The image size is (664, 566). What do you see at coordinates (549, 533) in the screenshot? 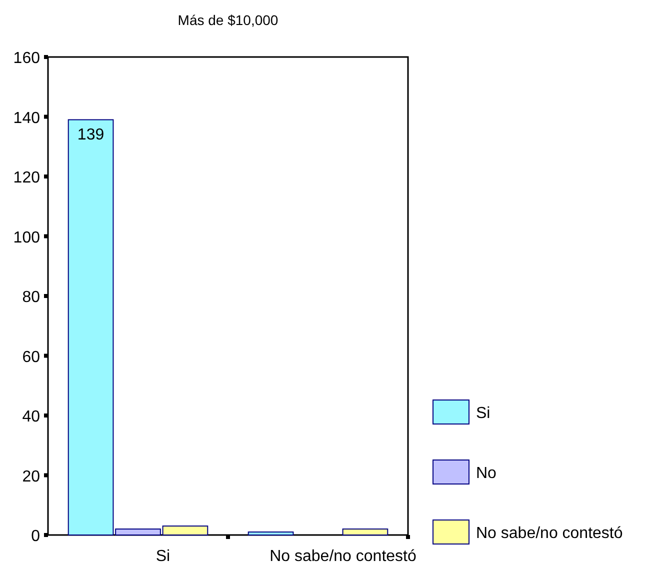
I see `legend-label: No sabe/no contestó` at bounding box center [549, 533].